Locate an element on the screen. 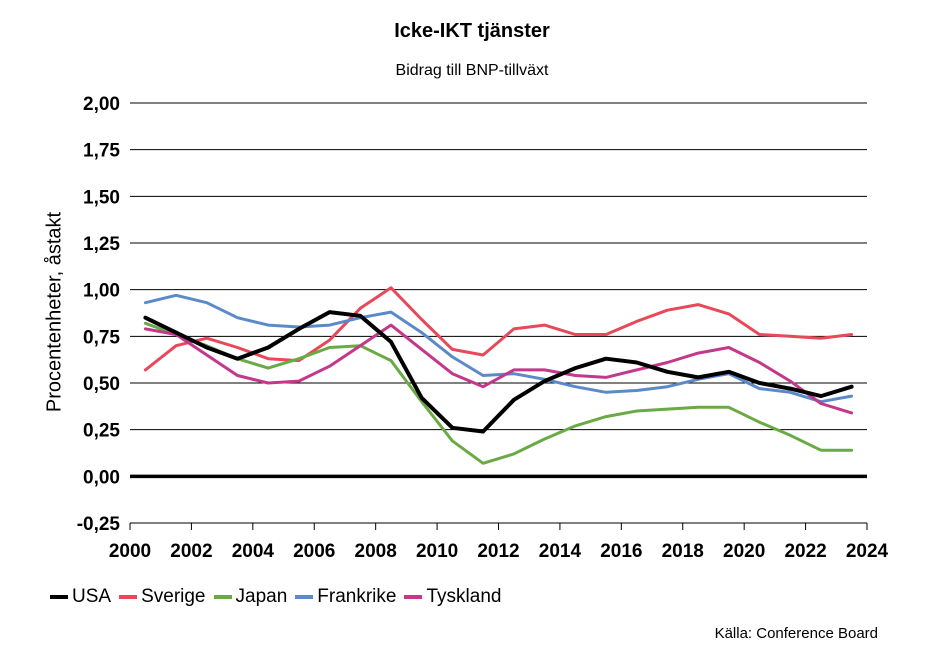 The width and height of the screenshot is (944, 664). y-tick-label: -0,25 is located at coordinates (99, 524).